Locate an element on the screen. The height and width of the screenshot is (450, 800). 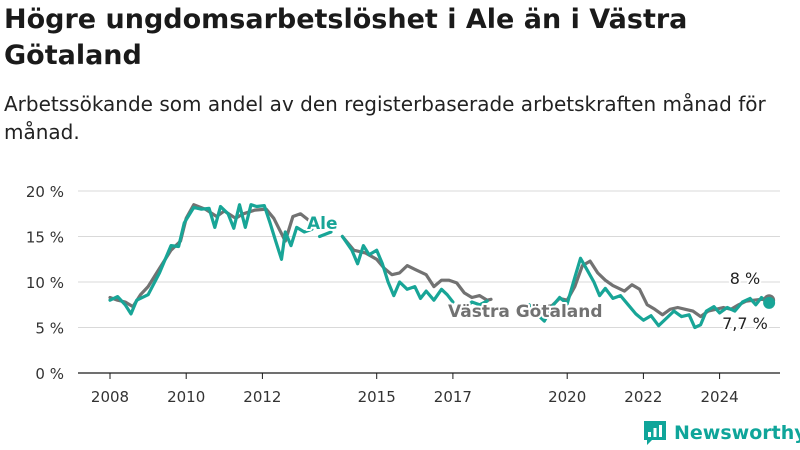
y-tick-label: 20 % is located at coordinates (45, 192).